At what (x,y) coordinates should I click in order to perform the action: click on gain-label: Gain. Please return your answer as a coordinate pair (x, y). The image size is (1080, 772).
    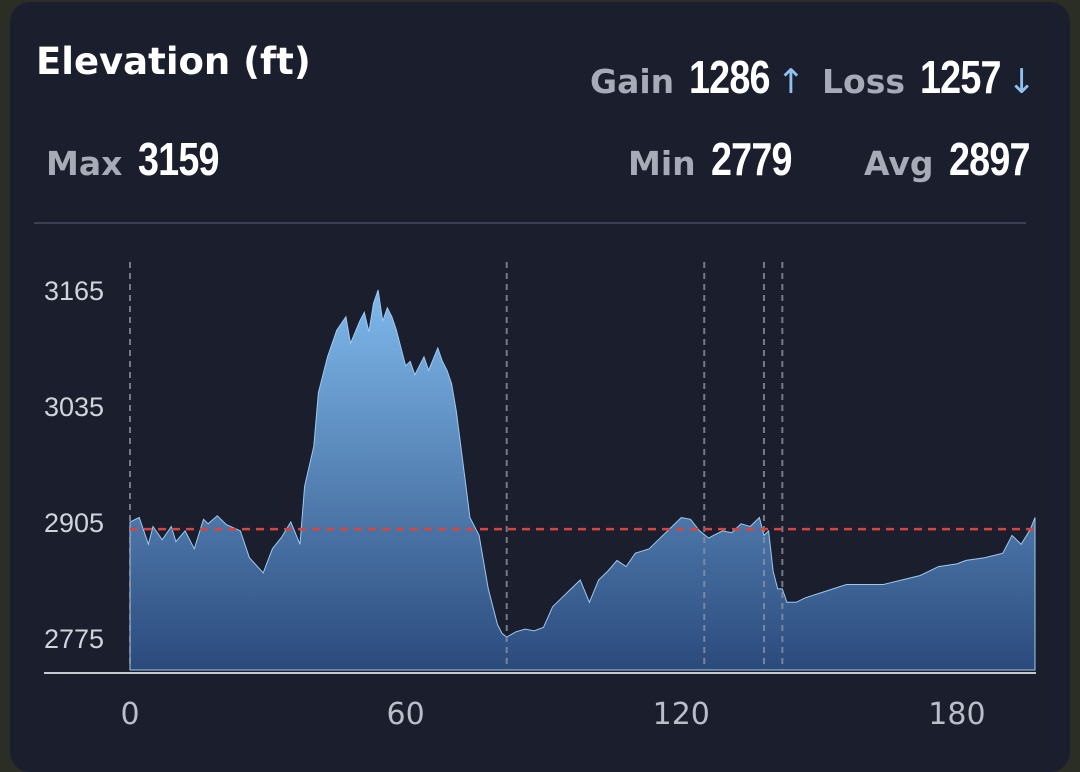
    Looking at the image, I should click on (632, 81).